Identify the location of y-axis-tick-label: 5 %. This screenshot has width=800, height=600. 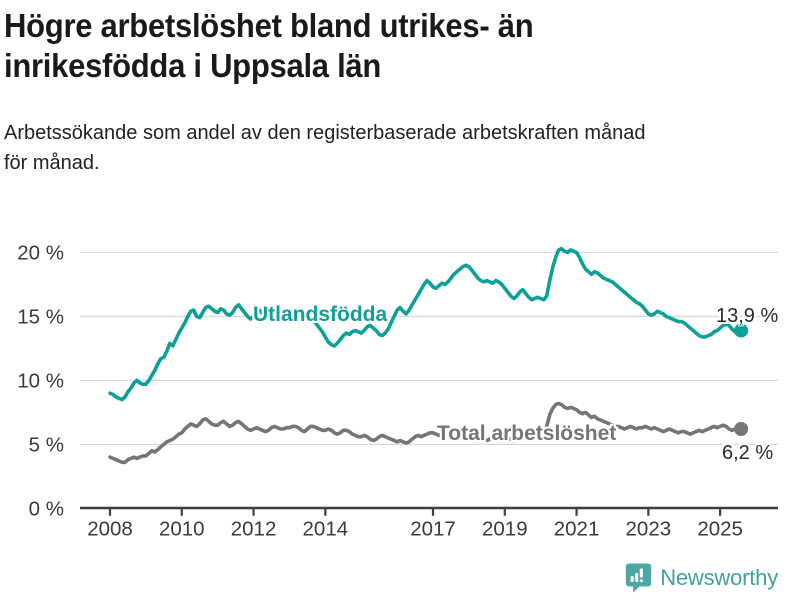
(46, 444).